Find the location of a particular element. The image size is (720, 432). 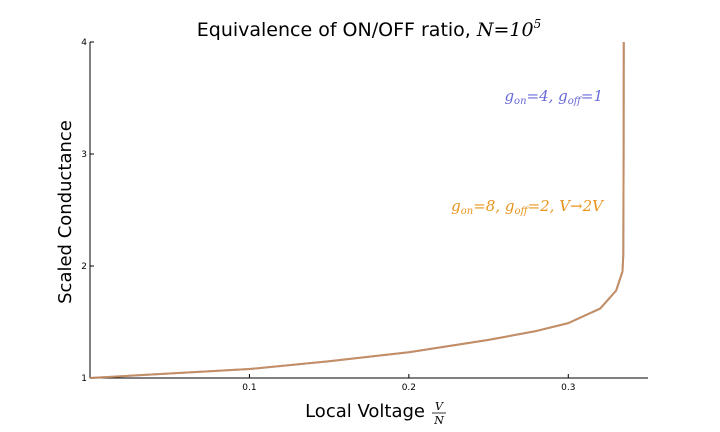

x-axis-label: Local Voltage V N is located at coordinates (375, 413).